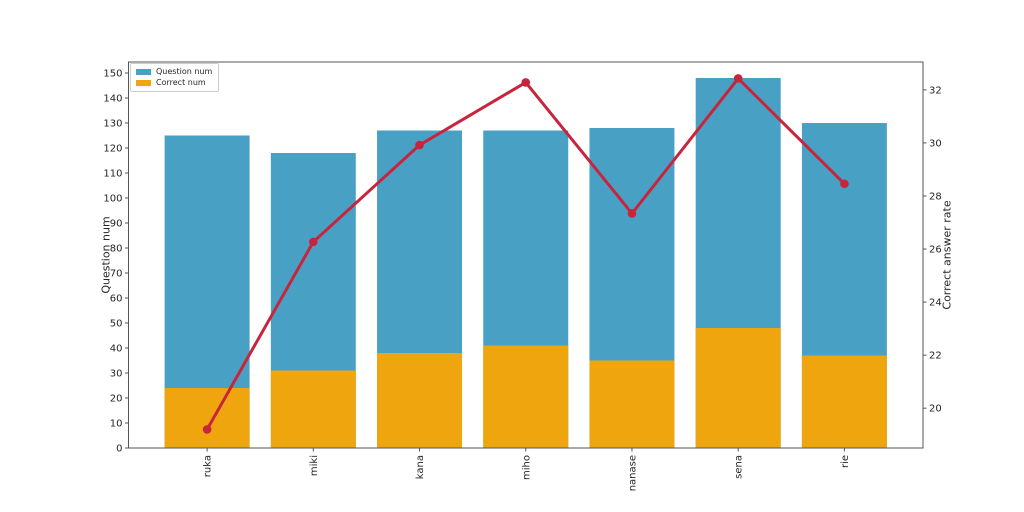 This screenshot has height=512, width=1024. I want to click on right-axis-tick-label: 20, so click(935, 409).